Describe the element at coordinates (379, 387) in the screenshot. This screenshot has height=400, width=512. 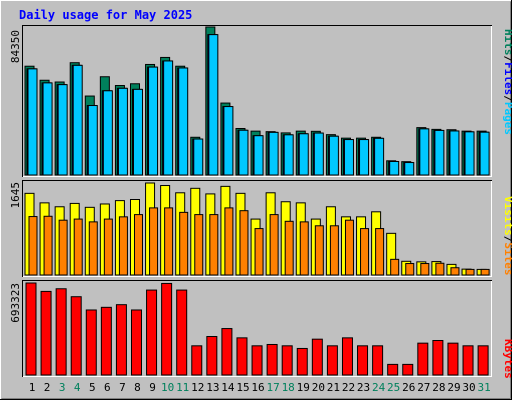
I see `x-label-day-24: 24` at that location.